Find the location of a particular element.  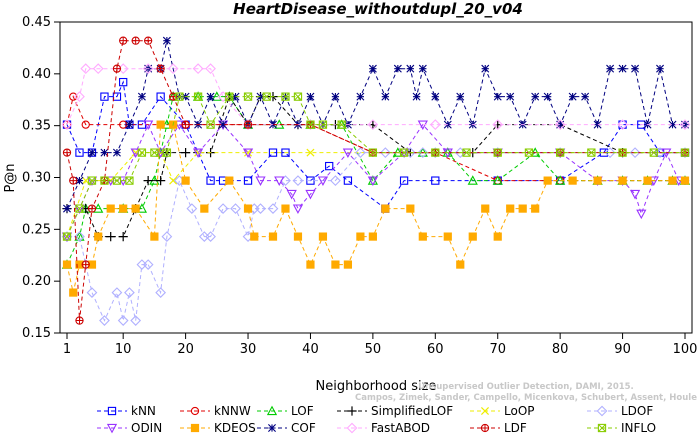

legend-label: LDOF is located at coordinates (637, 411).